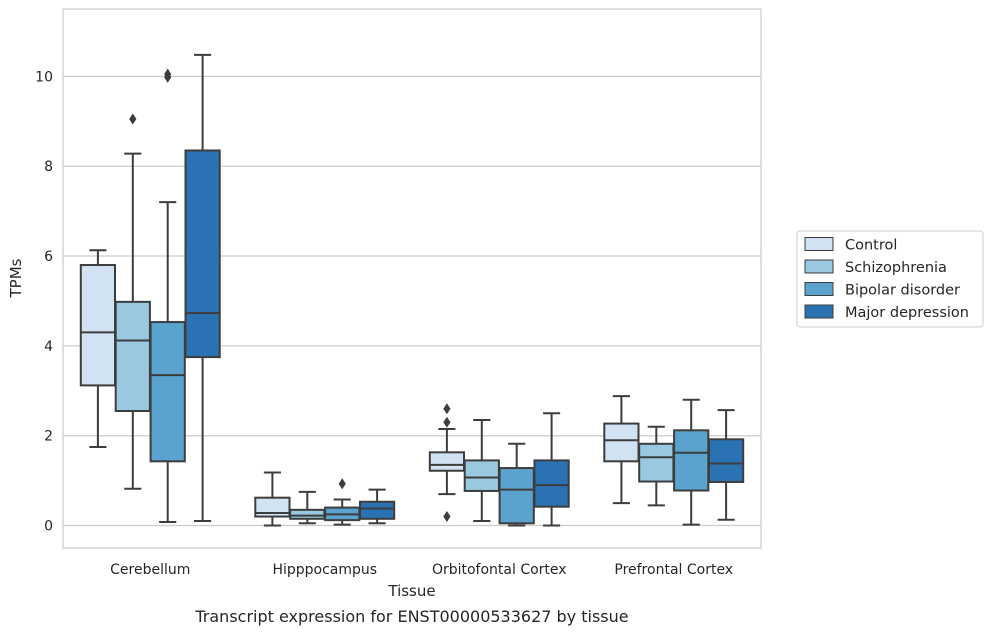  What do you see at coordinates (48, 527) in the screenshot?
I see `y-tick-label: 0` at bounding box center [48, 527].